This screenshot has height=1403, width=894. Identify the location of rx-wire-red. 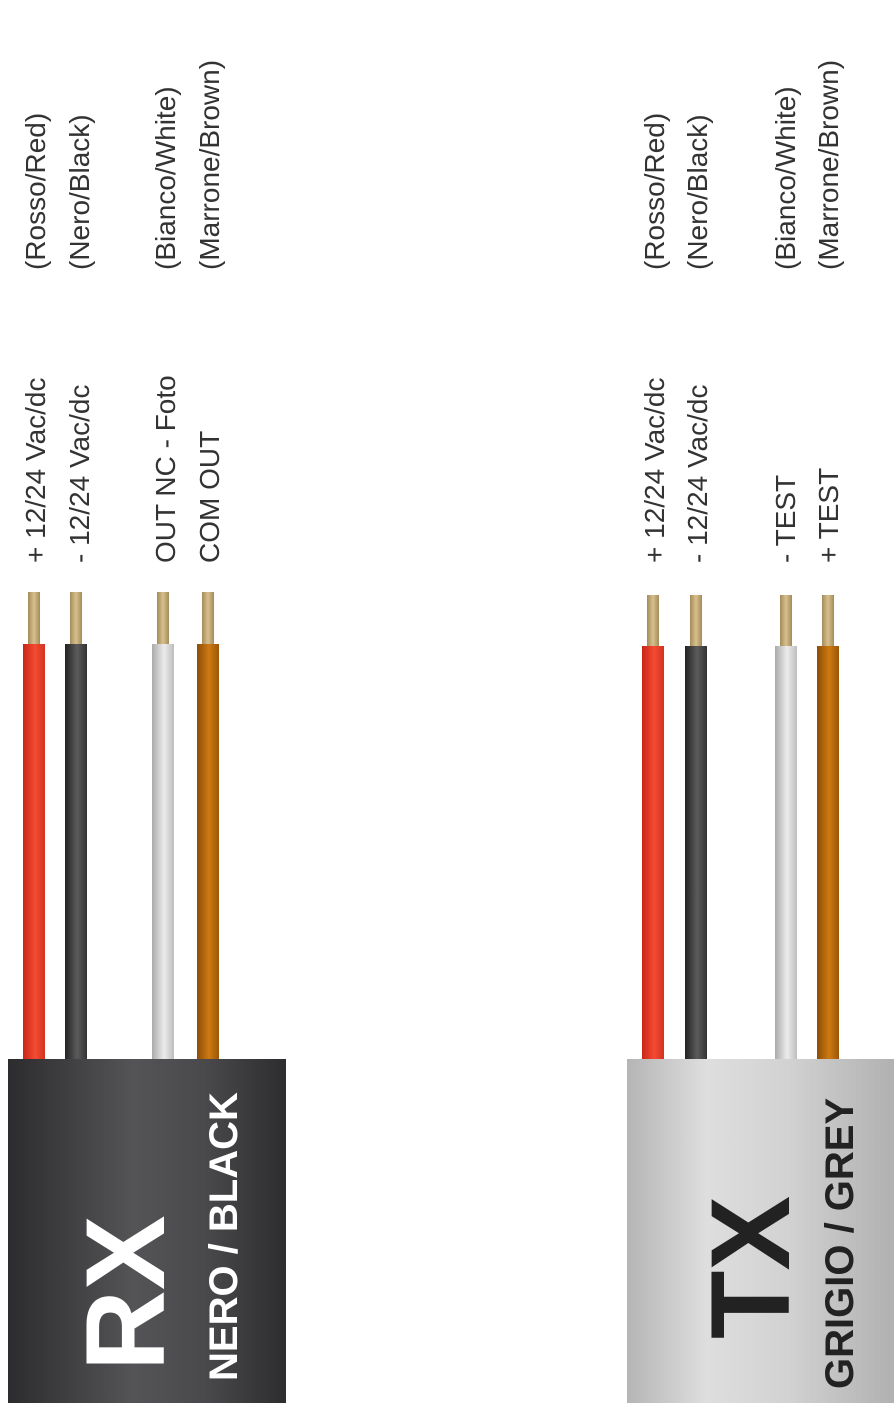
(34, 852).